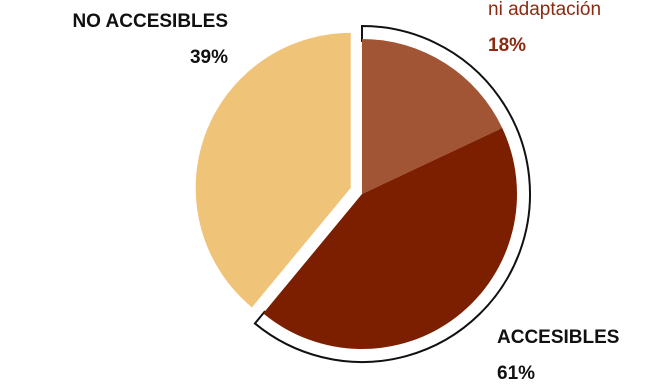  What do you see at coordinates (209, 57) in the screenshot?
I see `slice-value-label: 39%` at bounding box center [209, 57].